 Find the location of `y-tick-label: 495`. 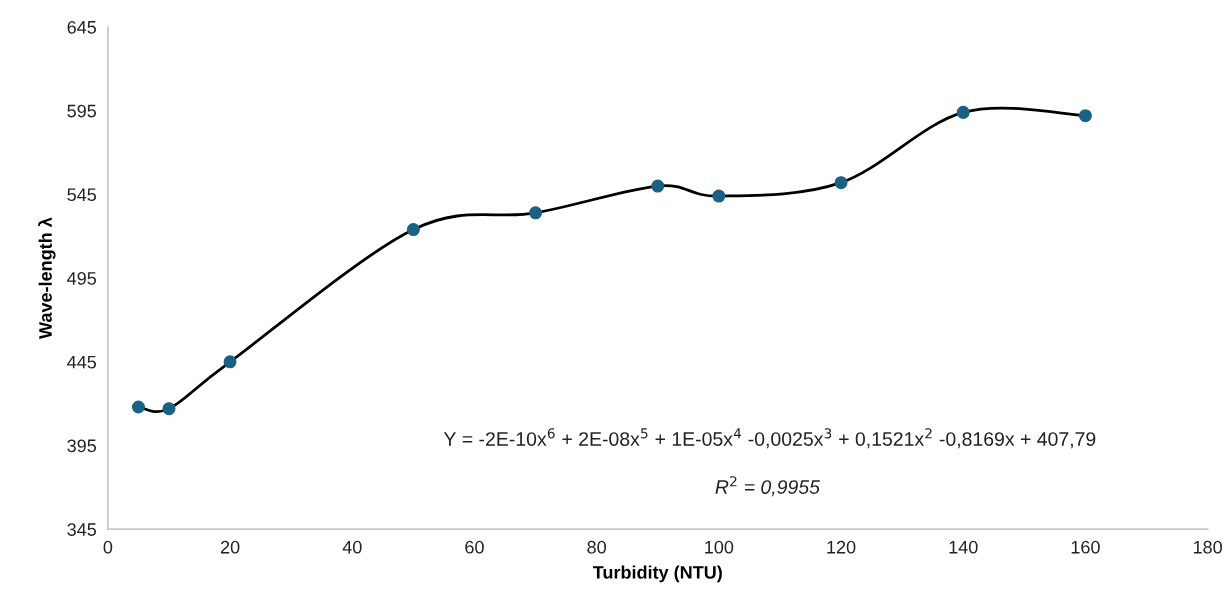

y-tick-label: 495 is located at coordinates (82, 278).